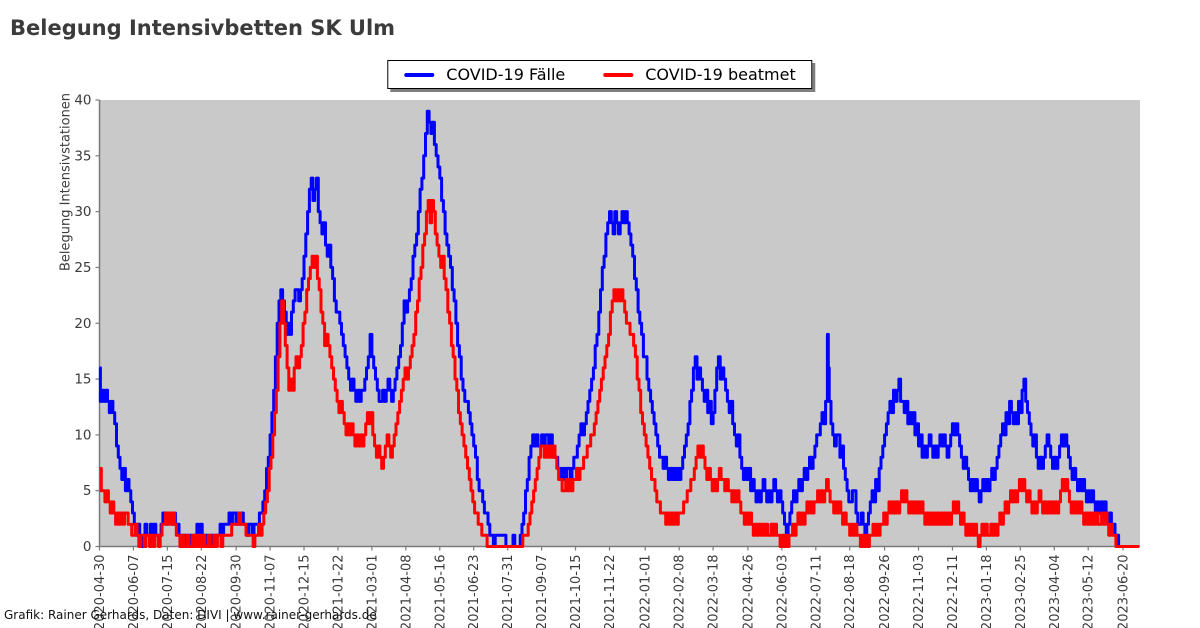 This screenshot has width=1200, height=628. Describe the element at coordinates (646, 591) in the screenshot. I see `x-tick-label: 2022-01-01` at that location.